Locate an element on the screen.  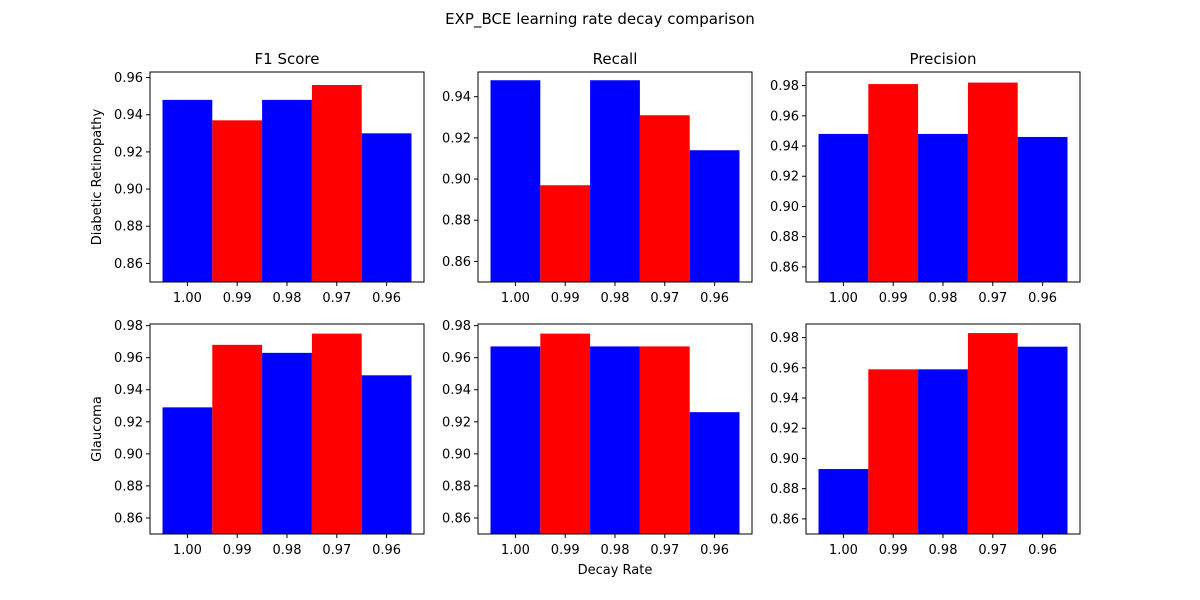
row-label-glaucoma: Glaucoma is located at coordinates (97, 429).